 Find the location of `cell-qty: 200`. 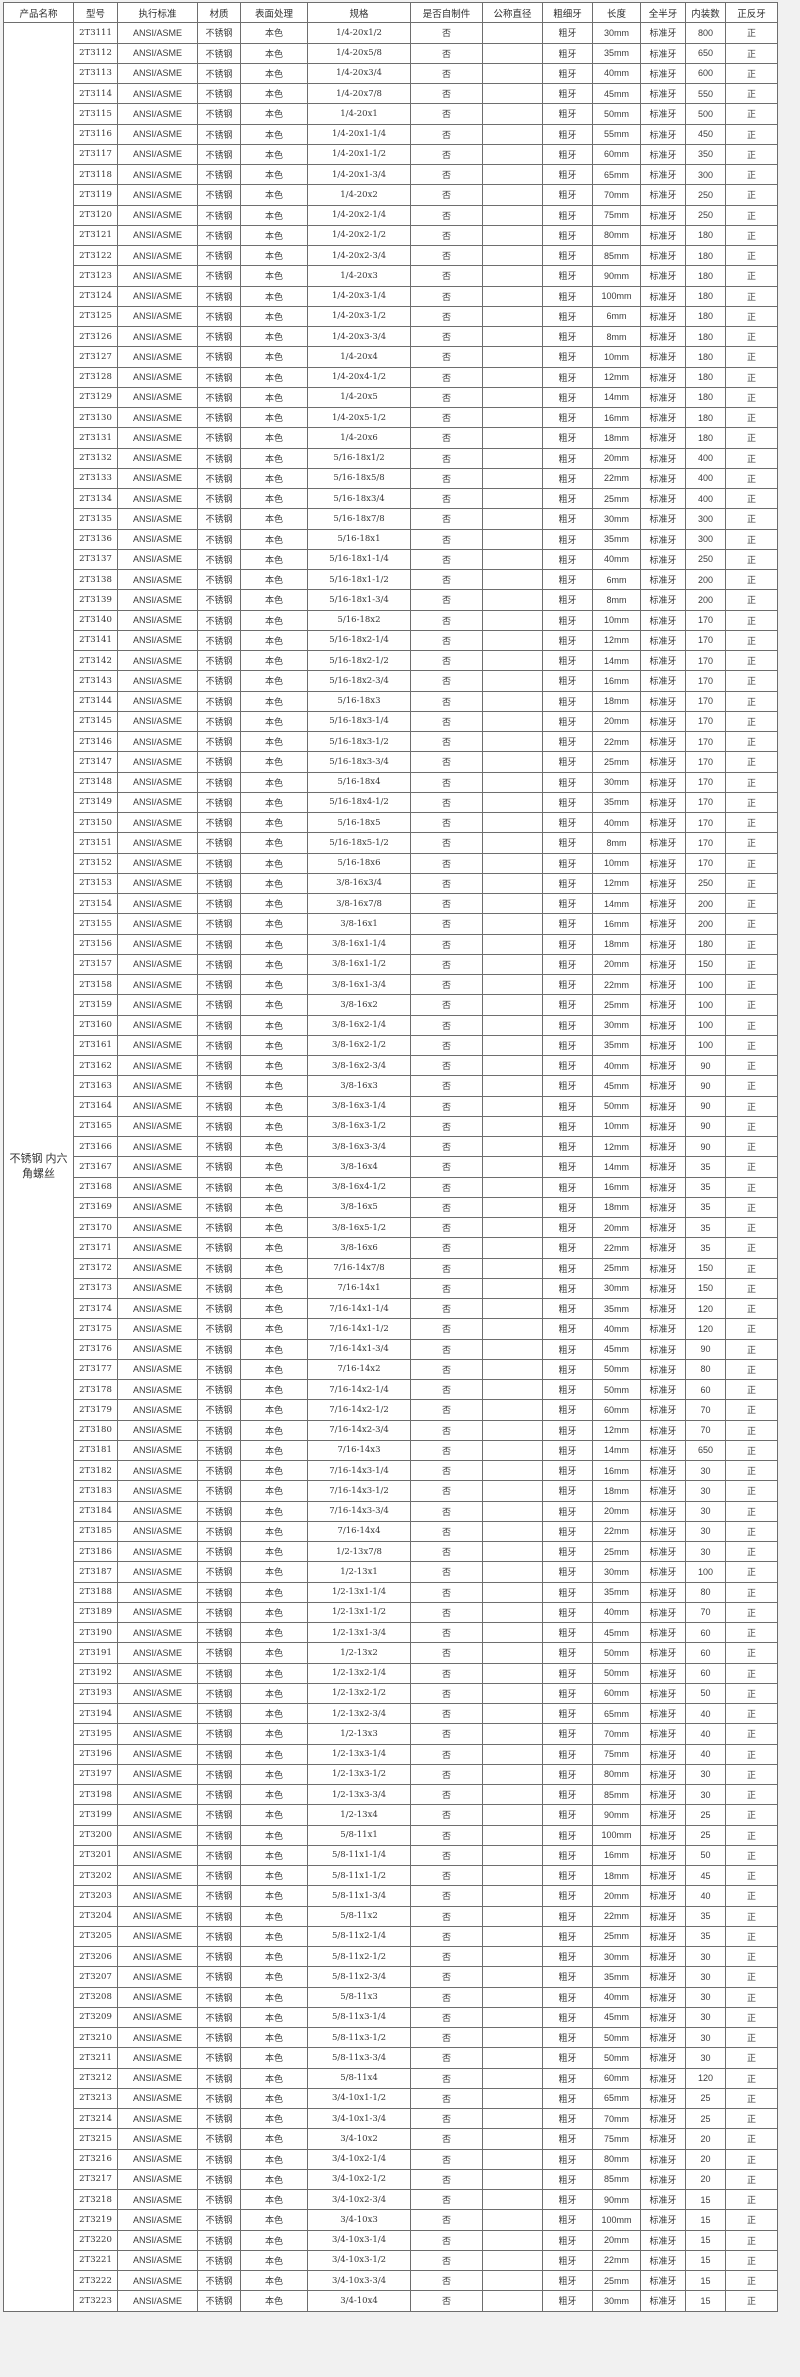

cell-qty: 200 is located at coordinates (705, 579).